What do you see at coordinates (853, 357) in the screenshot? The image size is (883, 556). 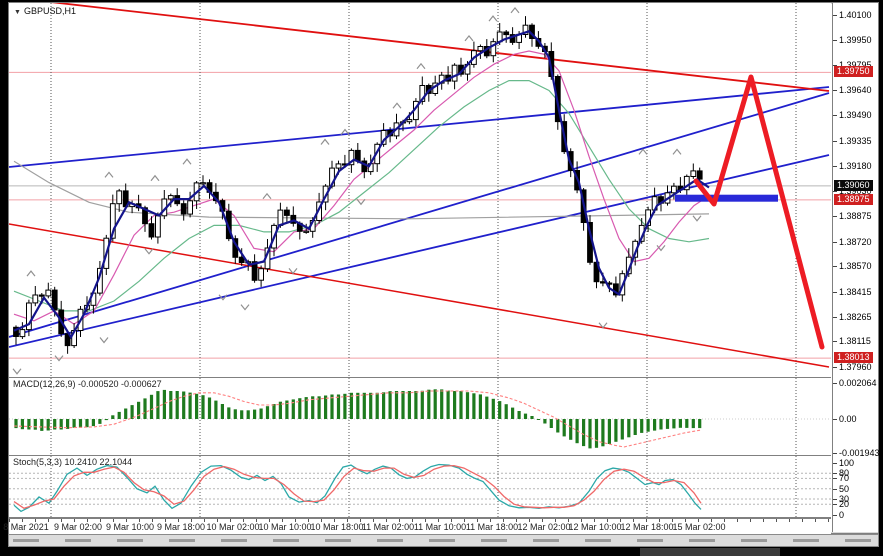 I see `price-badge-1.38013: 1.38013` at bounding box center [853, 357].